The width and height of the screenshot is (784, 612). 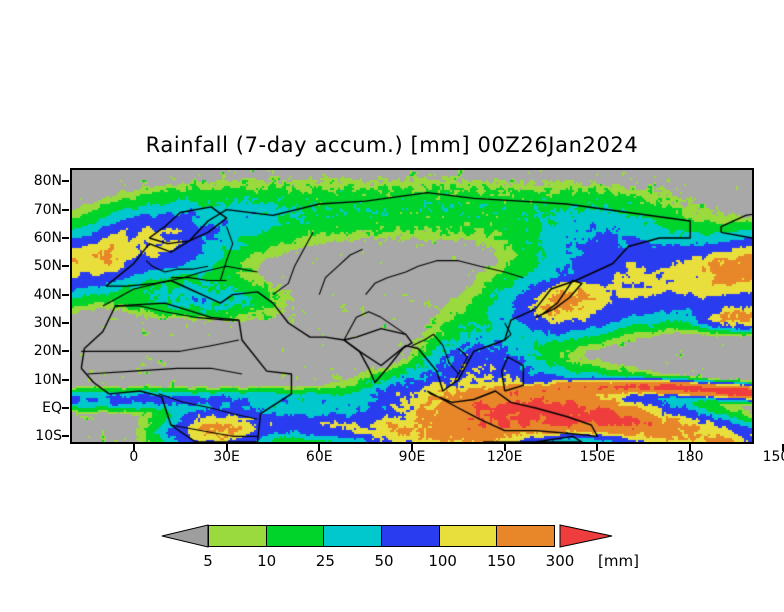 I want to click on y-axis-tick-label: 30N, so click(x=47, y=323).